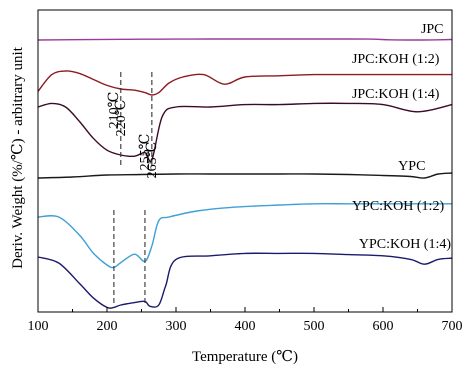 Image resolution: width=466 pixels, height=369 pixels. I want to click on annotation-label: 210℃, so click(114, 110).